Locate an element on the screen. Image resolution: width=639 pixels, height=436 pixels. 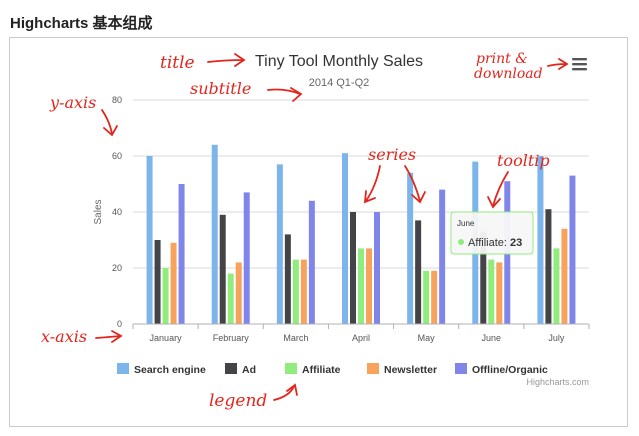
annotation-series-arrow-right is located at coordinates (415, 184).